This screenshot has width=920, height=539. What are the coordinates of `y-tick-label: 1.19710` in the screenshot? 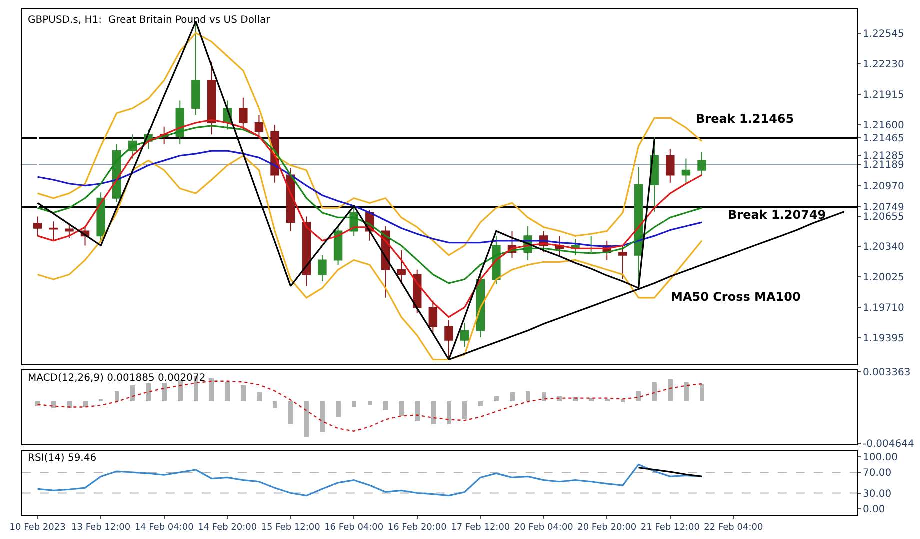 It's located at (883, 308).